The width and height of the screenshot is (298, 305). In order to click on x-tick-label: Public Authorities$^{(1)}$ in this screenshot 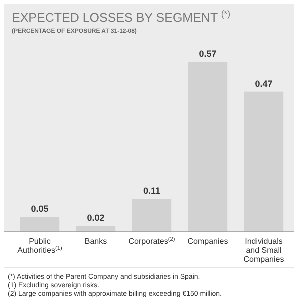, I will do `click(40, 246)`.